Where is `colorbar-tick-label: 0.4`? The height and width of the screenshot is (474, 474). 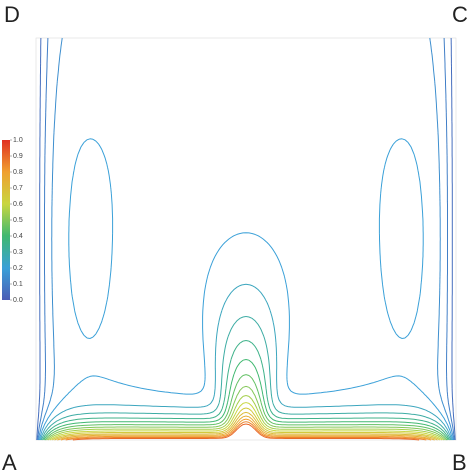 colorbar-tick-label: 0.4 is located at coordinates (18, 236).